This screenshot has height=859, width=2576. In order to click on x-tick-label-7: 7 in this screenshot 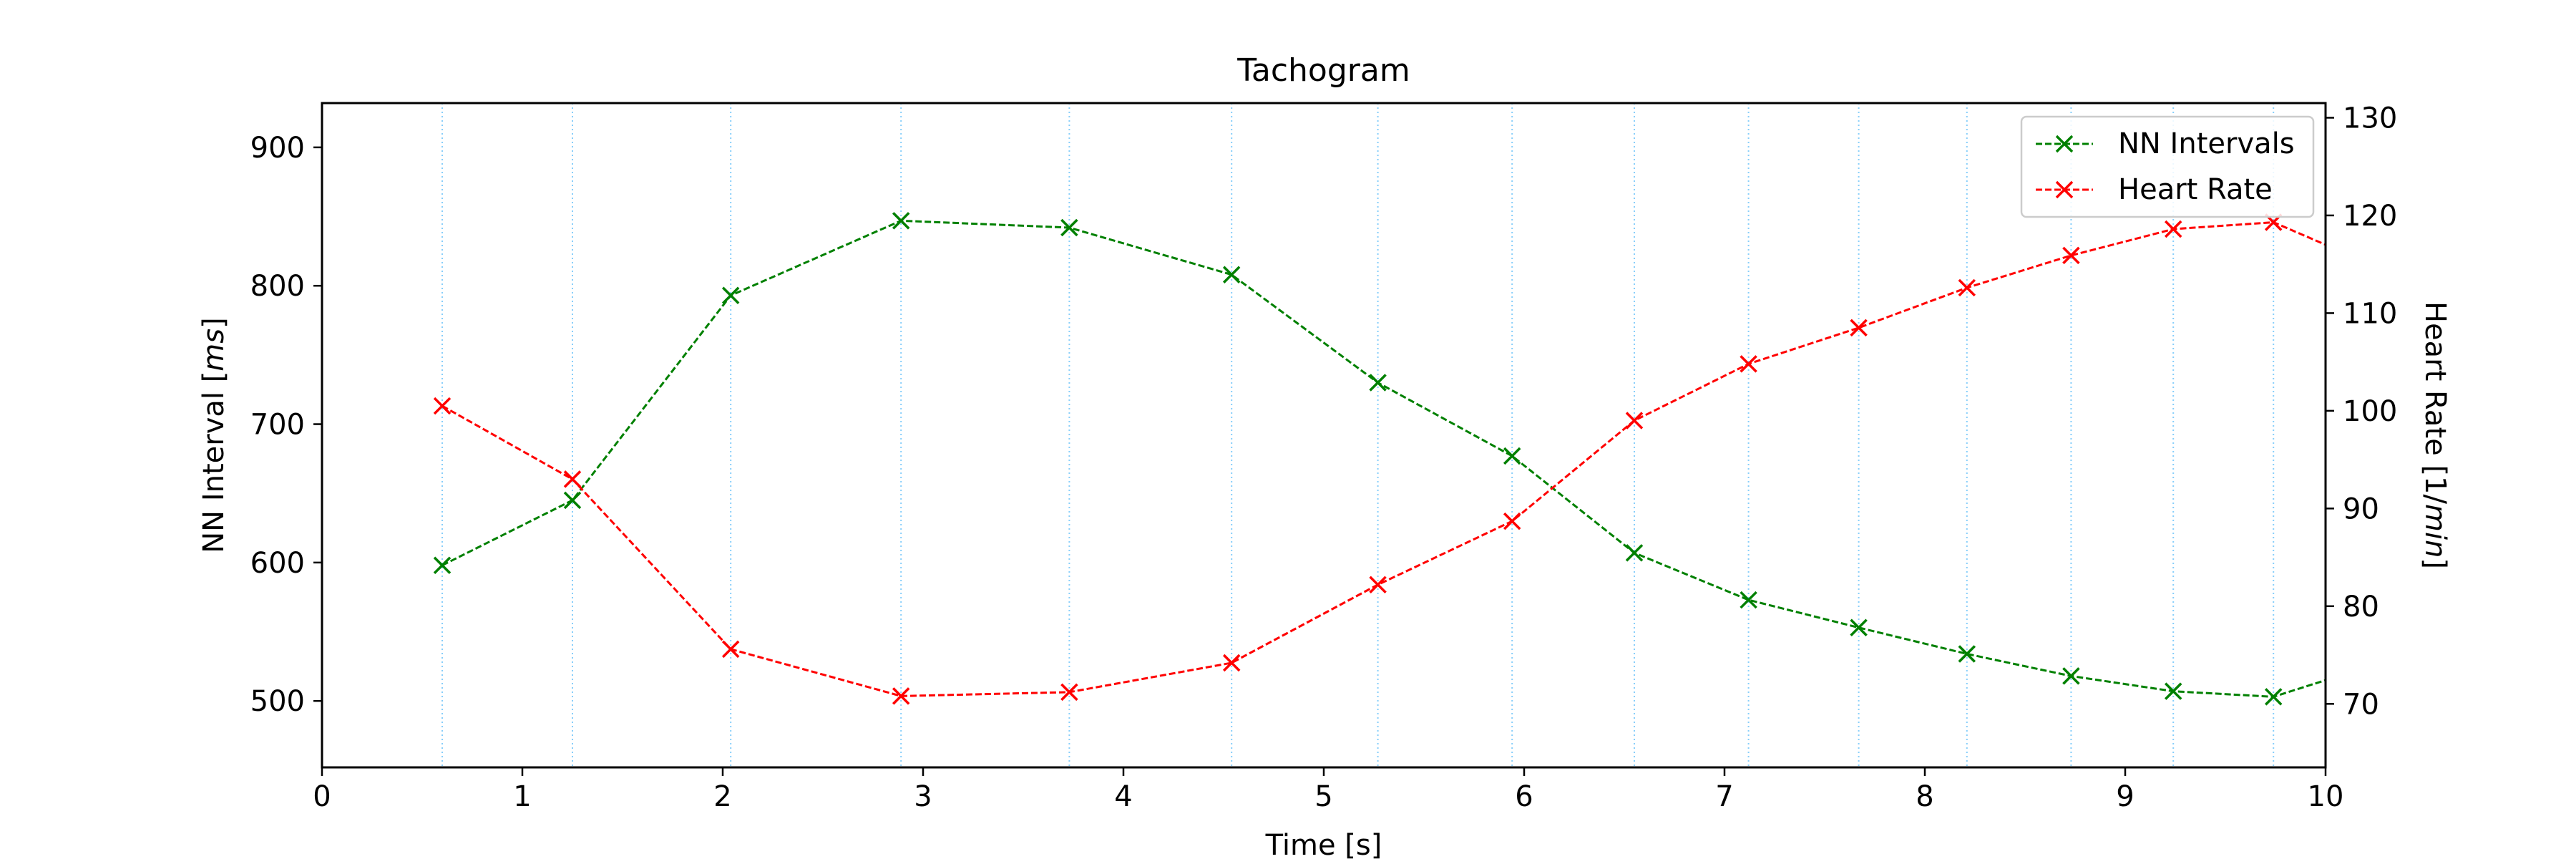, I will do `click(1724, 796)`.